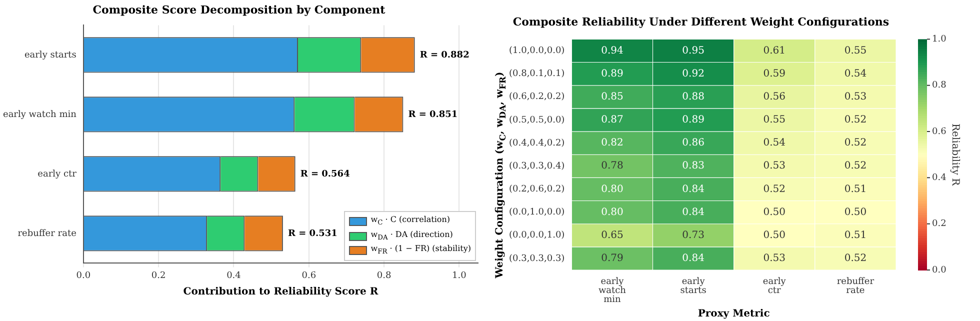  Describe the element at coordinates (693, 166) in the screenshot. I see `data-label: 0.83` at that location.